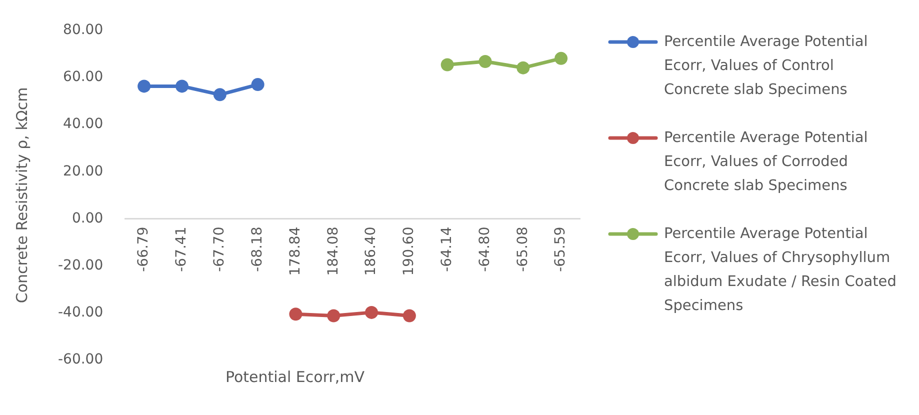 This screenshot has width=919, height=415. What do you see at coordinates (560, 249) in the screenshot?
I see `x-tick-label: -65.59` at bounding box center [560, 249].